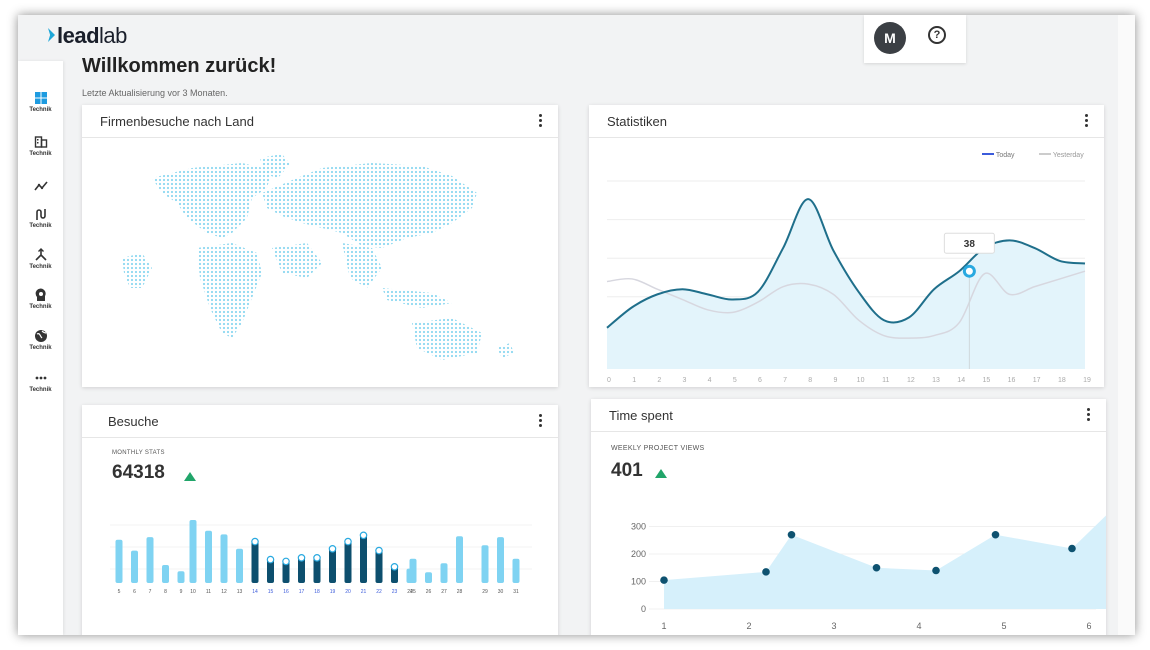 The image size is (1150, 650). Describe the element at coordinates (998, 155) in the screenshot. I see `legend-today: Today` at that location.